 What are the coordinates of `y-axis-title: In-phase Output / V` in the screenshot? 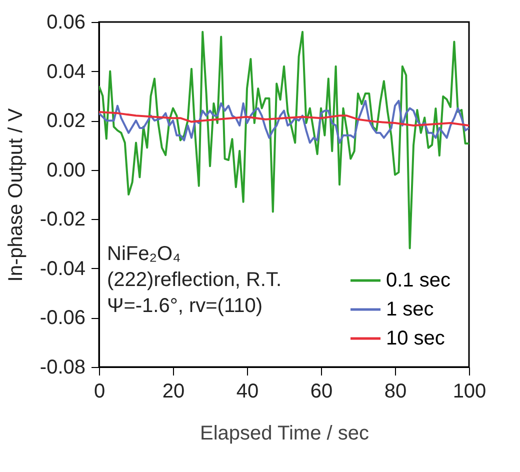 It's located at (15, 195).